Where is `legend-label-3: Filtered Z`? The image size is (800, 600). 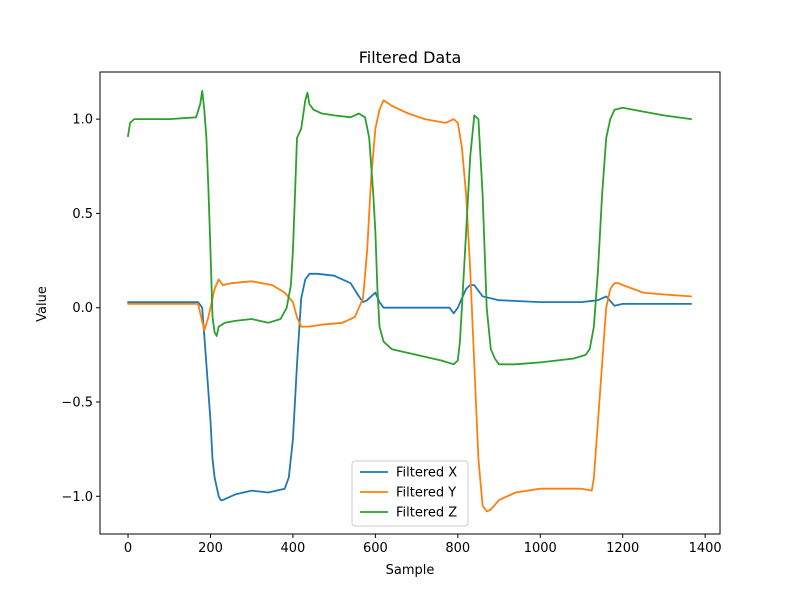 legend-label-3: Filtered Z is located at coordinates (426, 513).